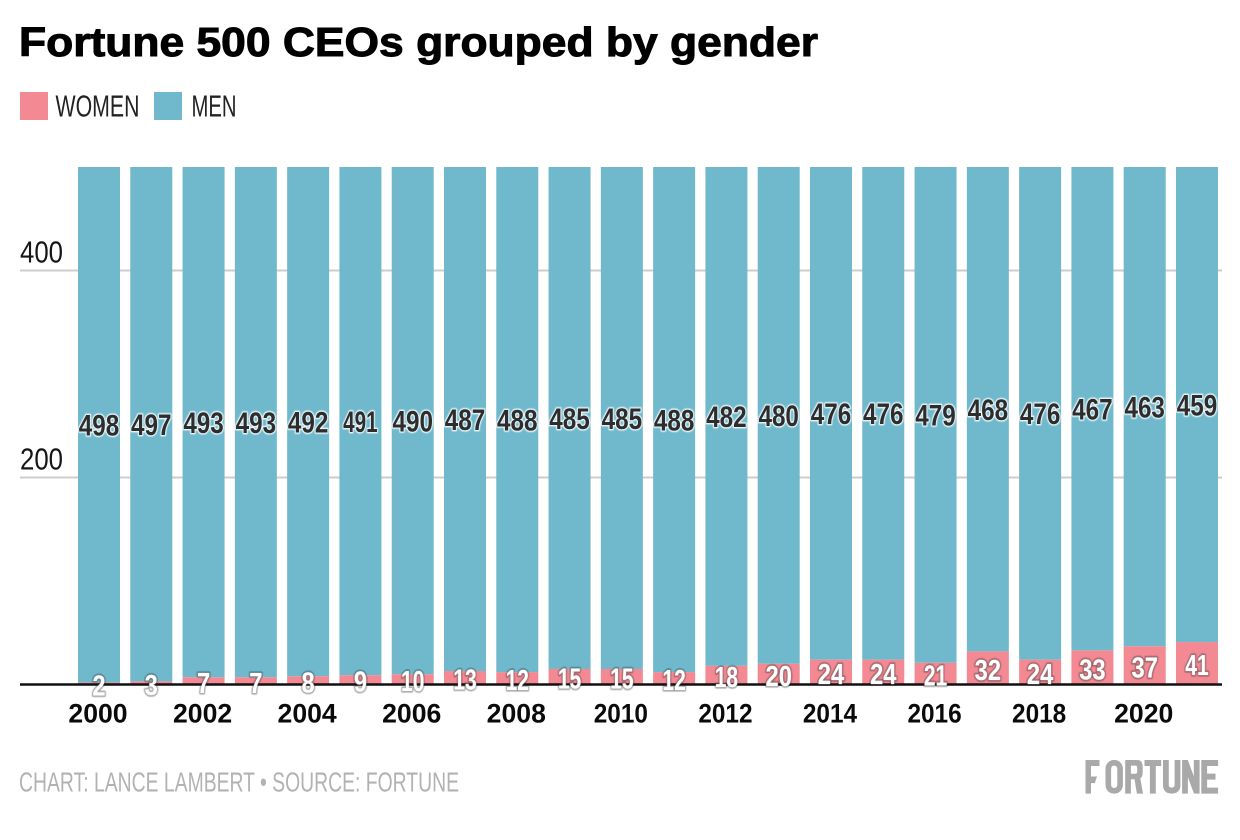 The image size is (1240, 840). Describe the element at coordinates (830, 714) in the screenshot. I see `svg-text: 2014` at that location.